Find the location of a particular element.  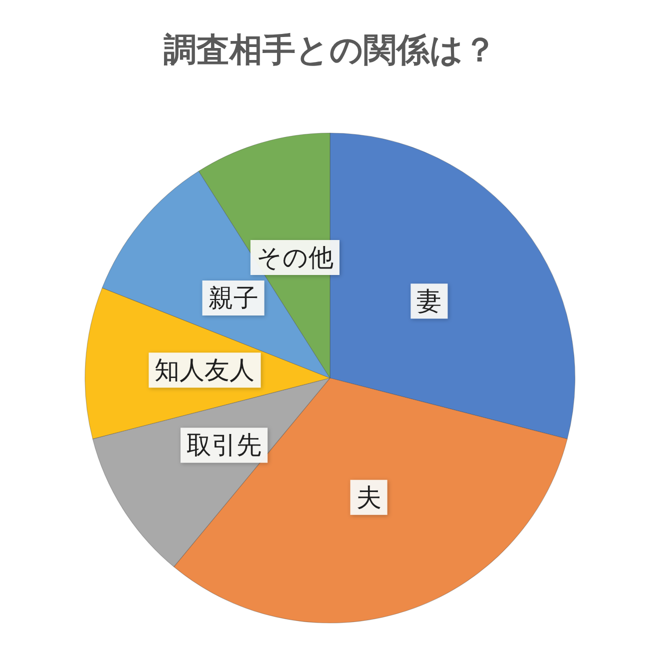

slice-label: 取引先 is located at coordinates (224, 445).